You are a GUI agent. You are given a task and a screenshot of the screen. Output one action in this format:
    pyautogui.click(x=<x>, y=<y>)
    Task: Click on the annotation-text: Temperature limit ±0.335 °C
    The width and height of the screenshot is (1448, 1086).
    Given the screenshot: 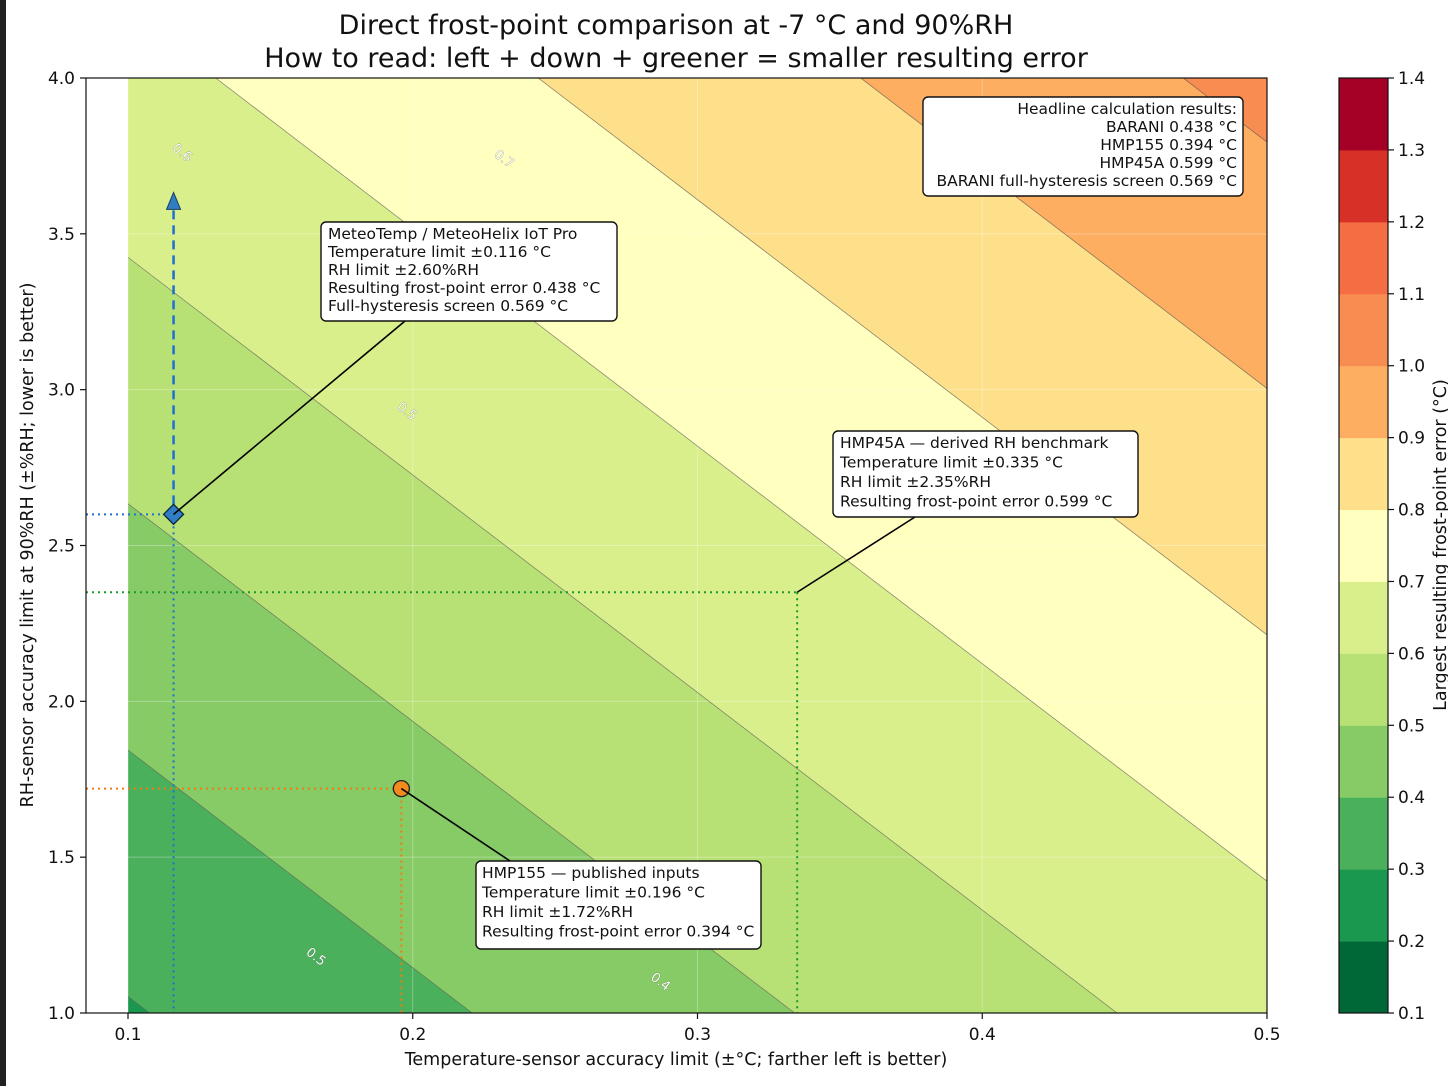 What is the action you would take?
    pyautogui.click(x=951, y=463)
    